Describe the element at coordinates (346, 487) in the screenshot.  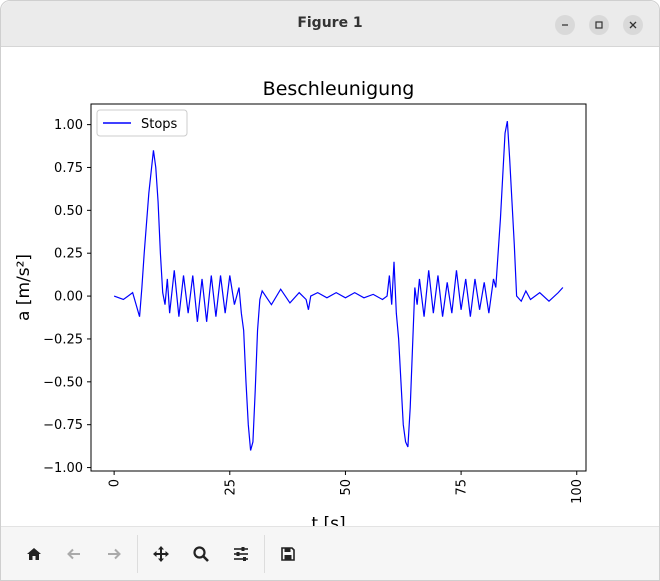
I see `x-tick-label: 50` at that location.